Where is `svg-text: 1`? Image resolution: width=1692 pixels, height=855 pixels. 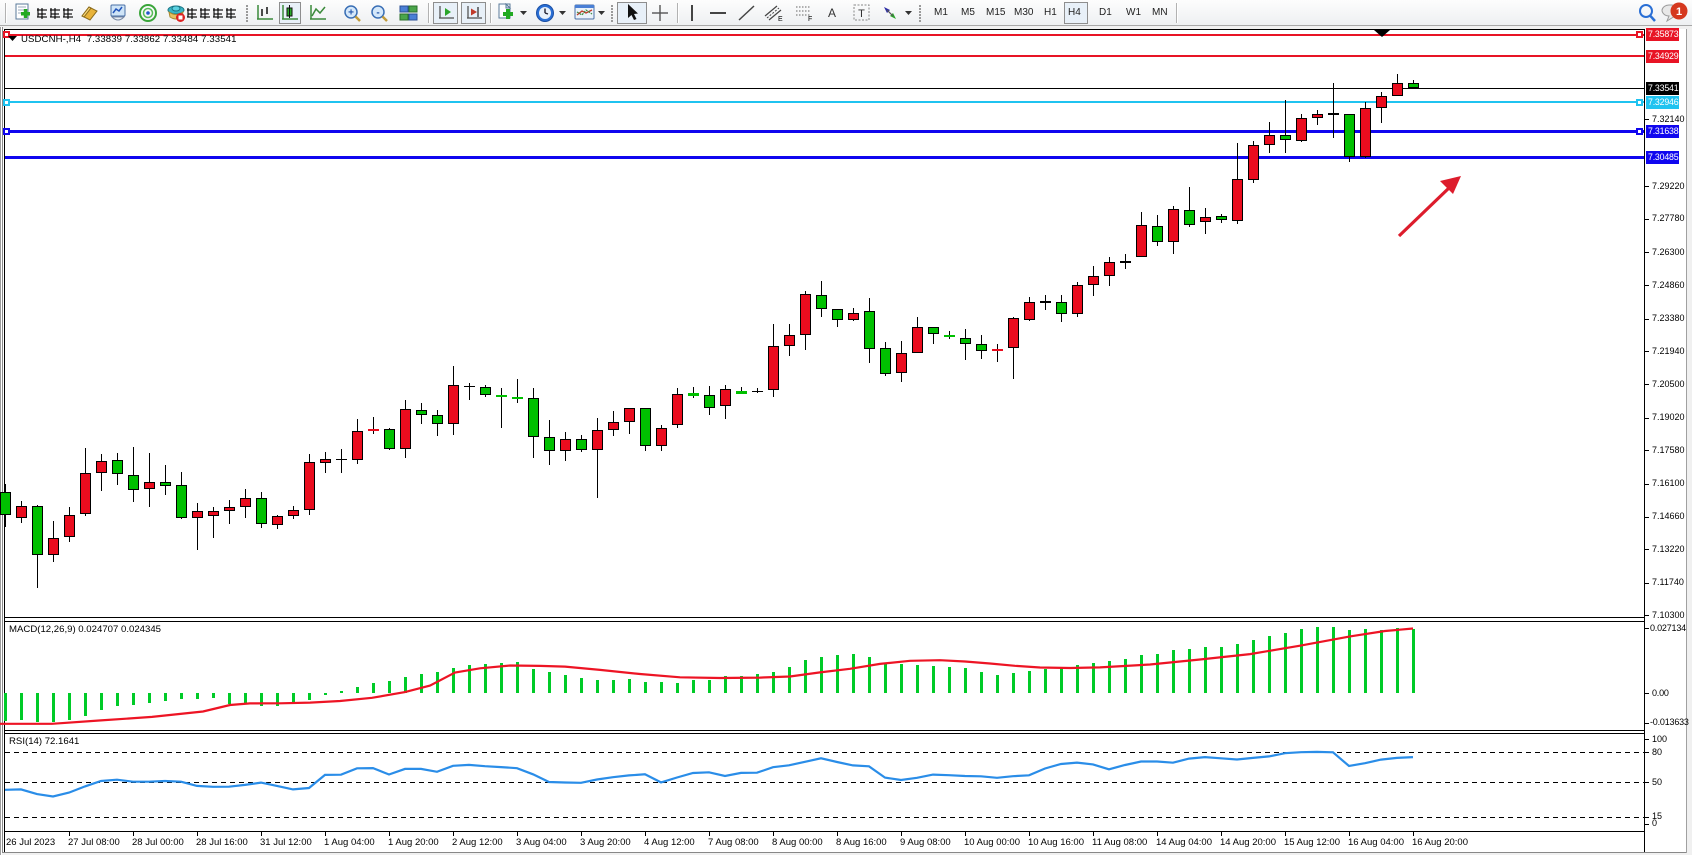 svg-text: 1 is located at coordinates (1679, 12).